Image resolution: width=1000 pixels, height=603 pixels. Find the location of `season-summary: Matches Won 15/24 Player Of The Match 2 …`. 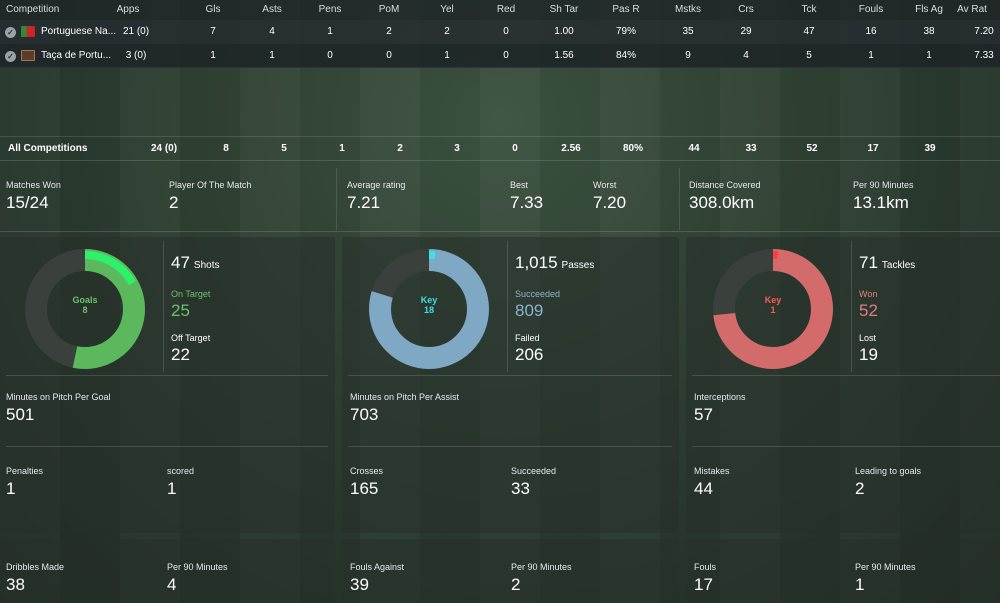

season-summary: Matches Won 15/24 Player Of The Match 2 … is located at coordinates (500, 199).